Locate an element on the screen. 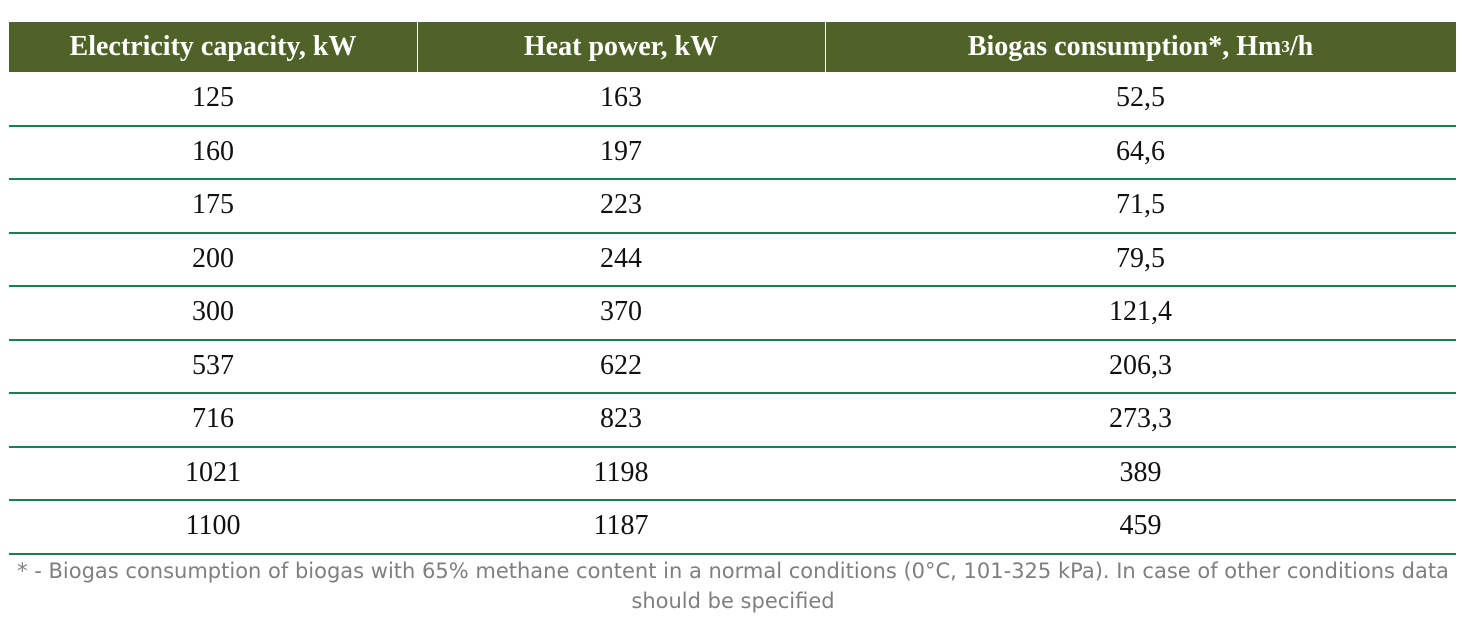  cell: 160 is located at coordinates (213, 151).